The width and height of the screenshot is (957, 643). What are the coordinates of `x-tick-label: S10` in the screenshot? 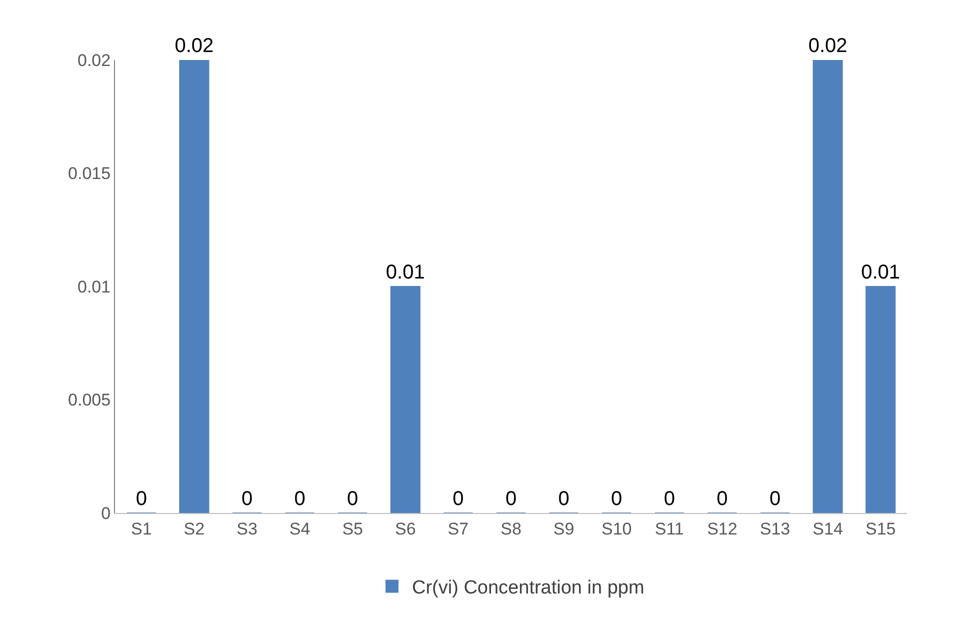 It's located at (616, 528).